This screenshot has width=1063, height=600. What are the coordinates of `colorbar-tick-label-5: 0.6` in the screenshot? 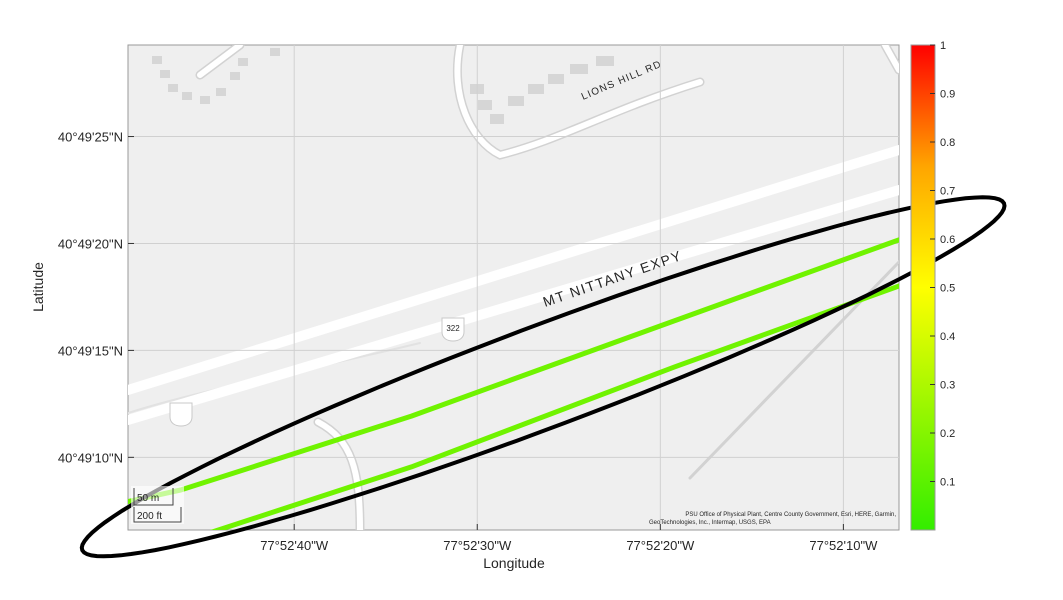 It's located at (947, 240).